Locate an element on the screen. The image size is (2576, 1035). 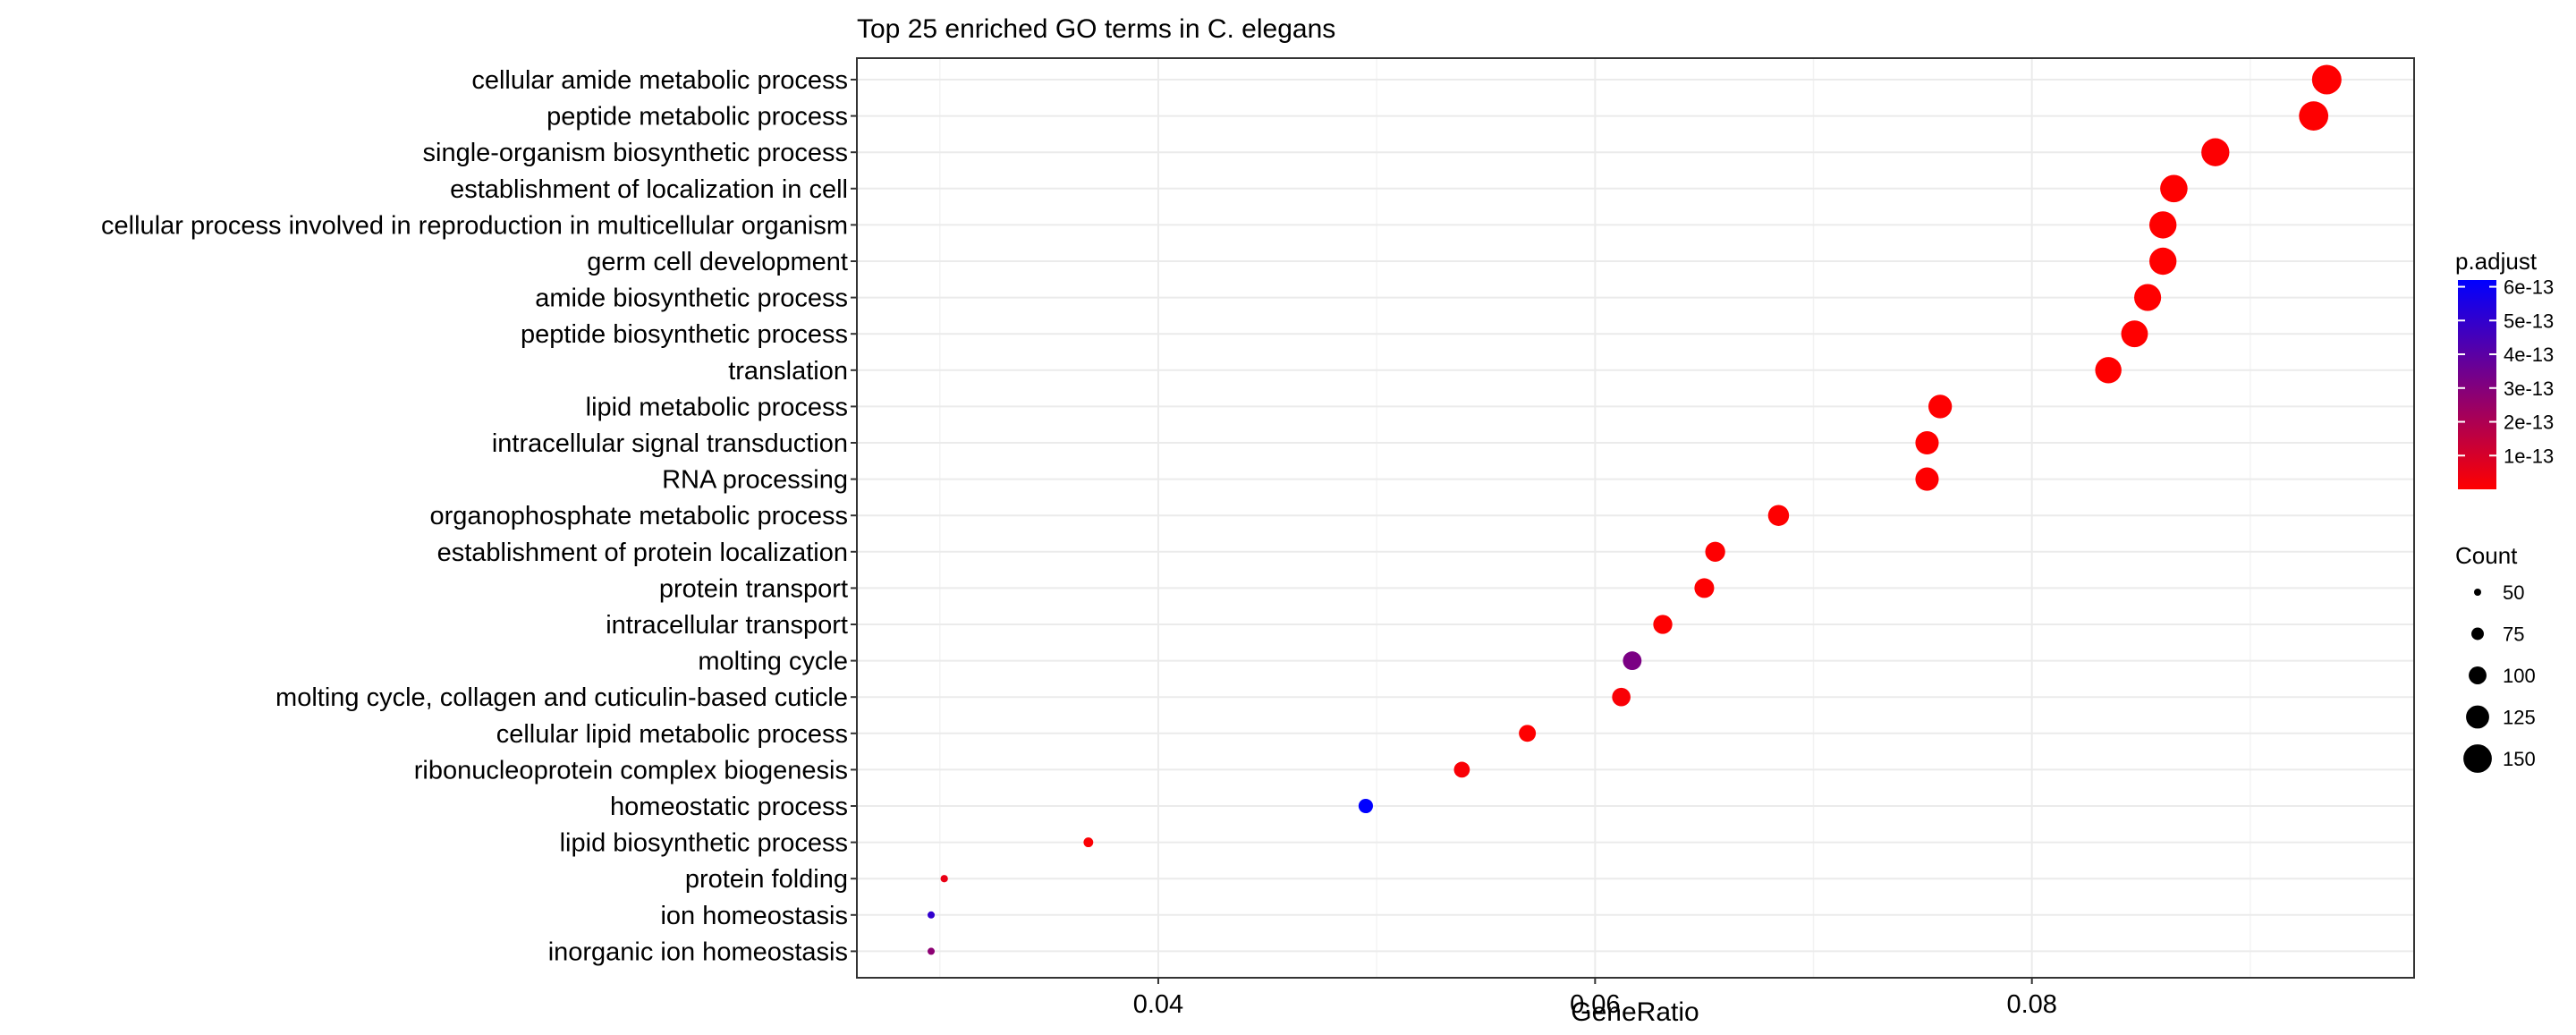
y-tick-label: cellular amide metabolic process is located at coordinates (659, 81).